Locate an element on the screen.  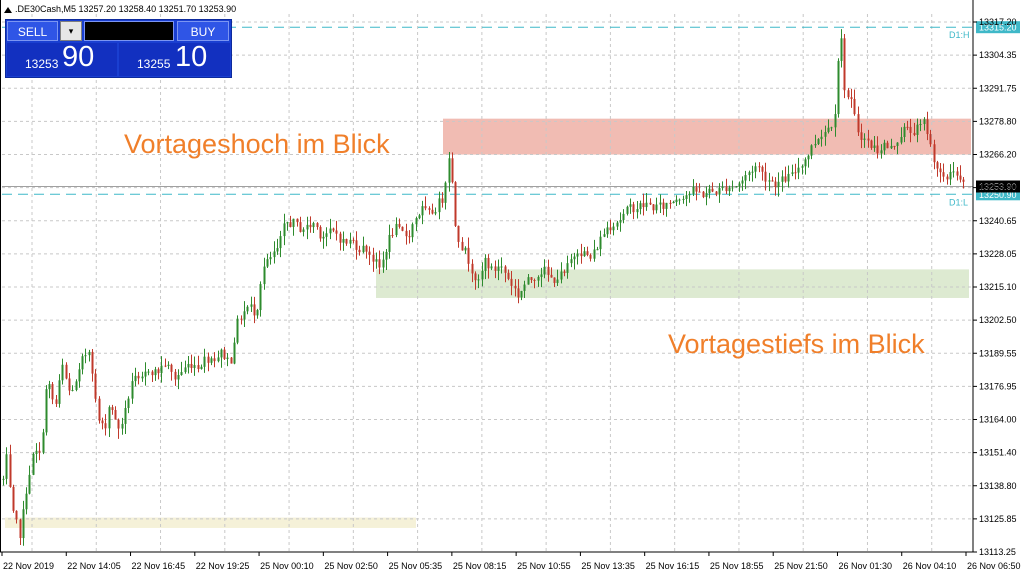
chevron-down-icon: ▾ is located at coordinates (71, 31).